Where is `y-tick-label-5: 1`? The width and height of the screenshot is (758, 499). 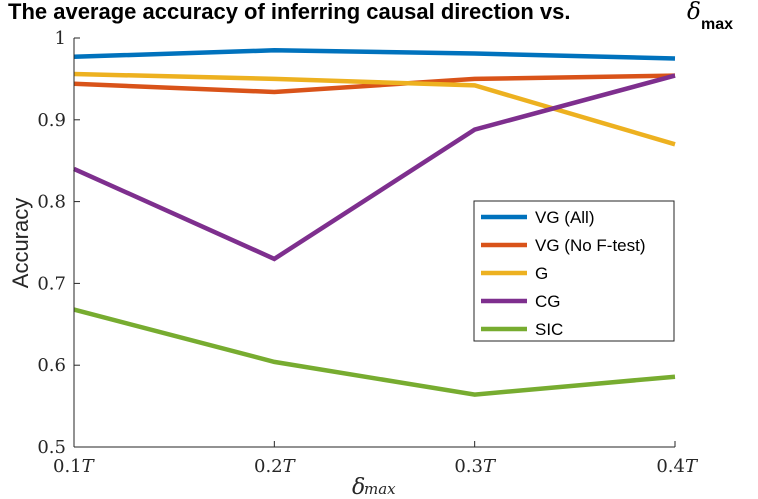
y-tick-label-5: 1 is located at coordinates (60, 38).